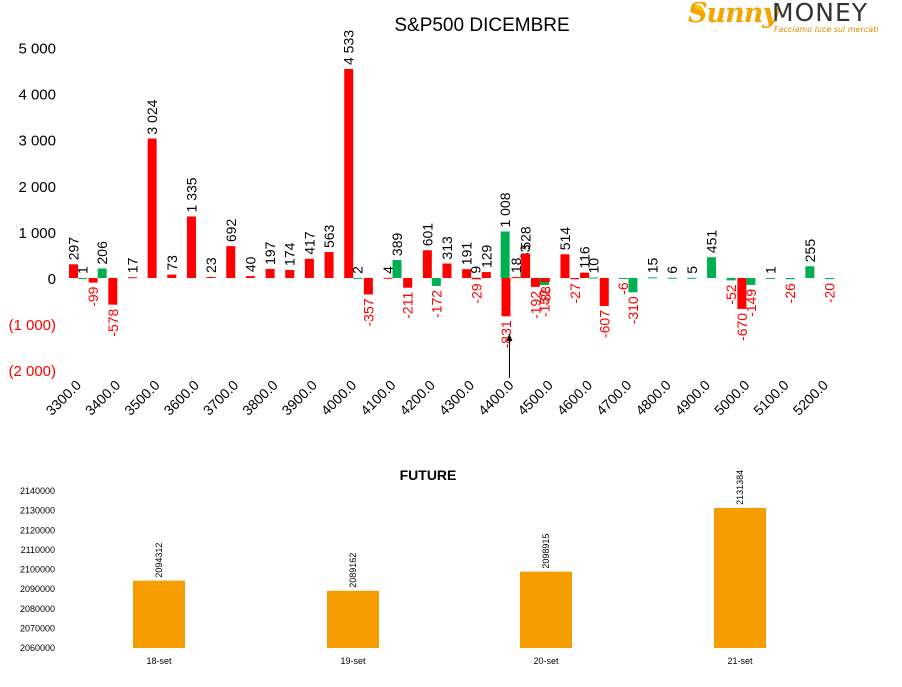  I want to click on data-label: 17, so click(132, 265).